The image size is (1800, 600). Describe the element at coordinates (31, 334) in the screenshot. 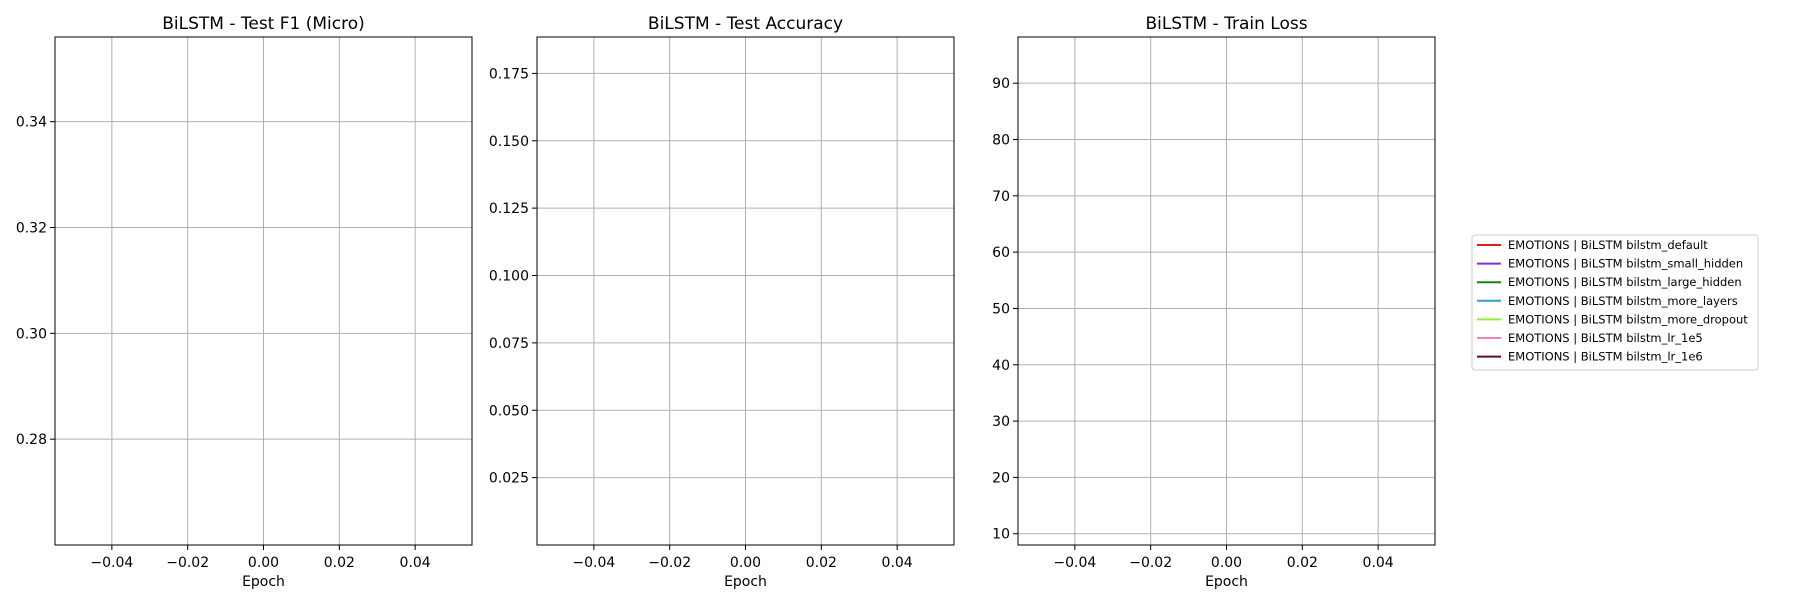

I see `y-tick-label: 0.30` at that location.